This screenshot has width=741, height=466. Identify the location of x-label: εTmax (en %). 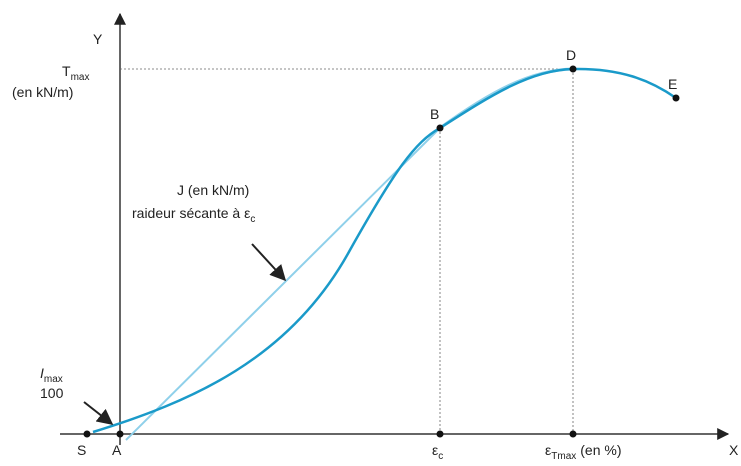
(583, 451).